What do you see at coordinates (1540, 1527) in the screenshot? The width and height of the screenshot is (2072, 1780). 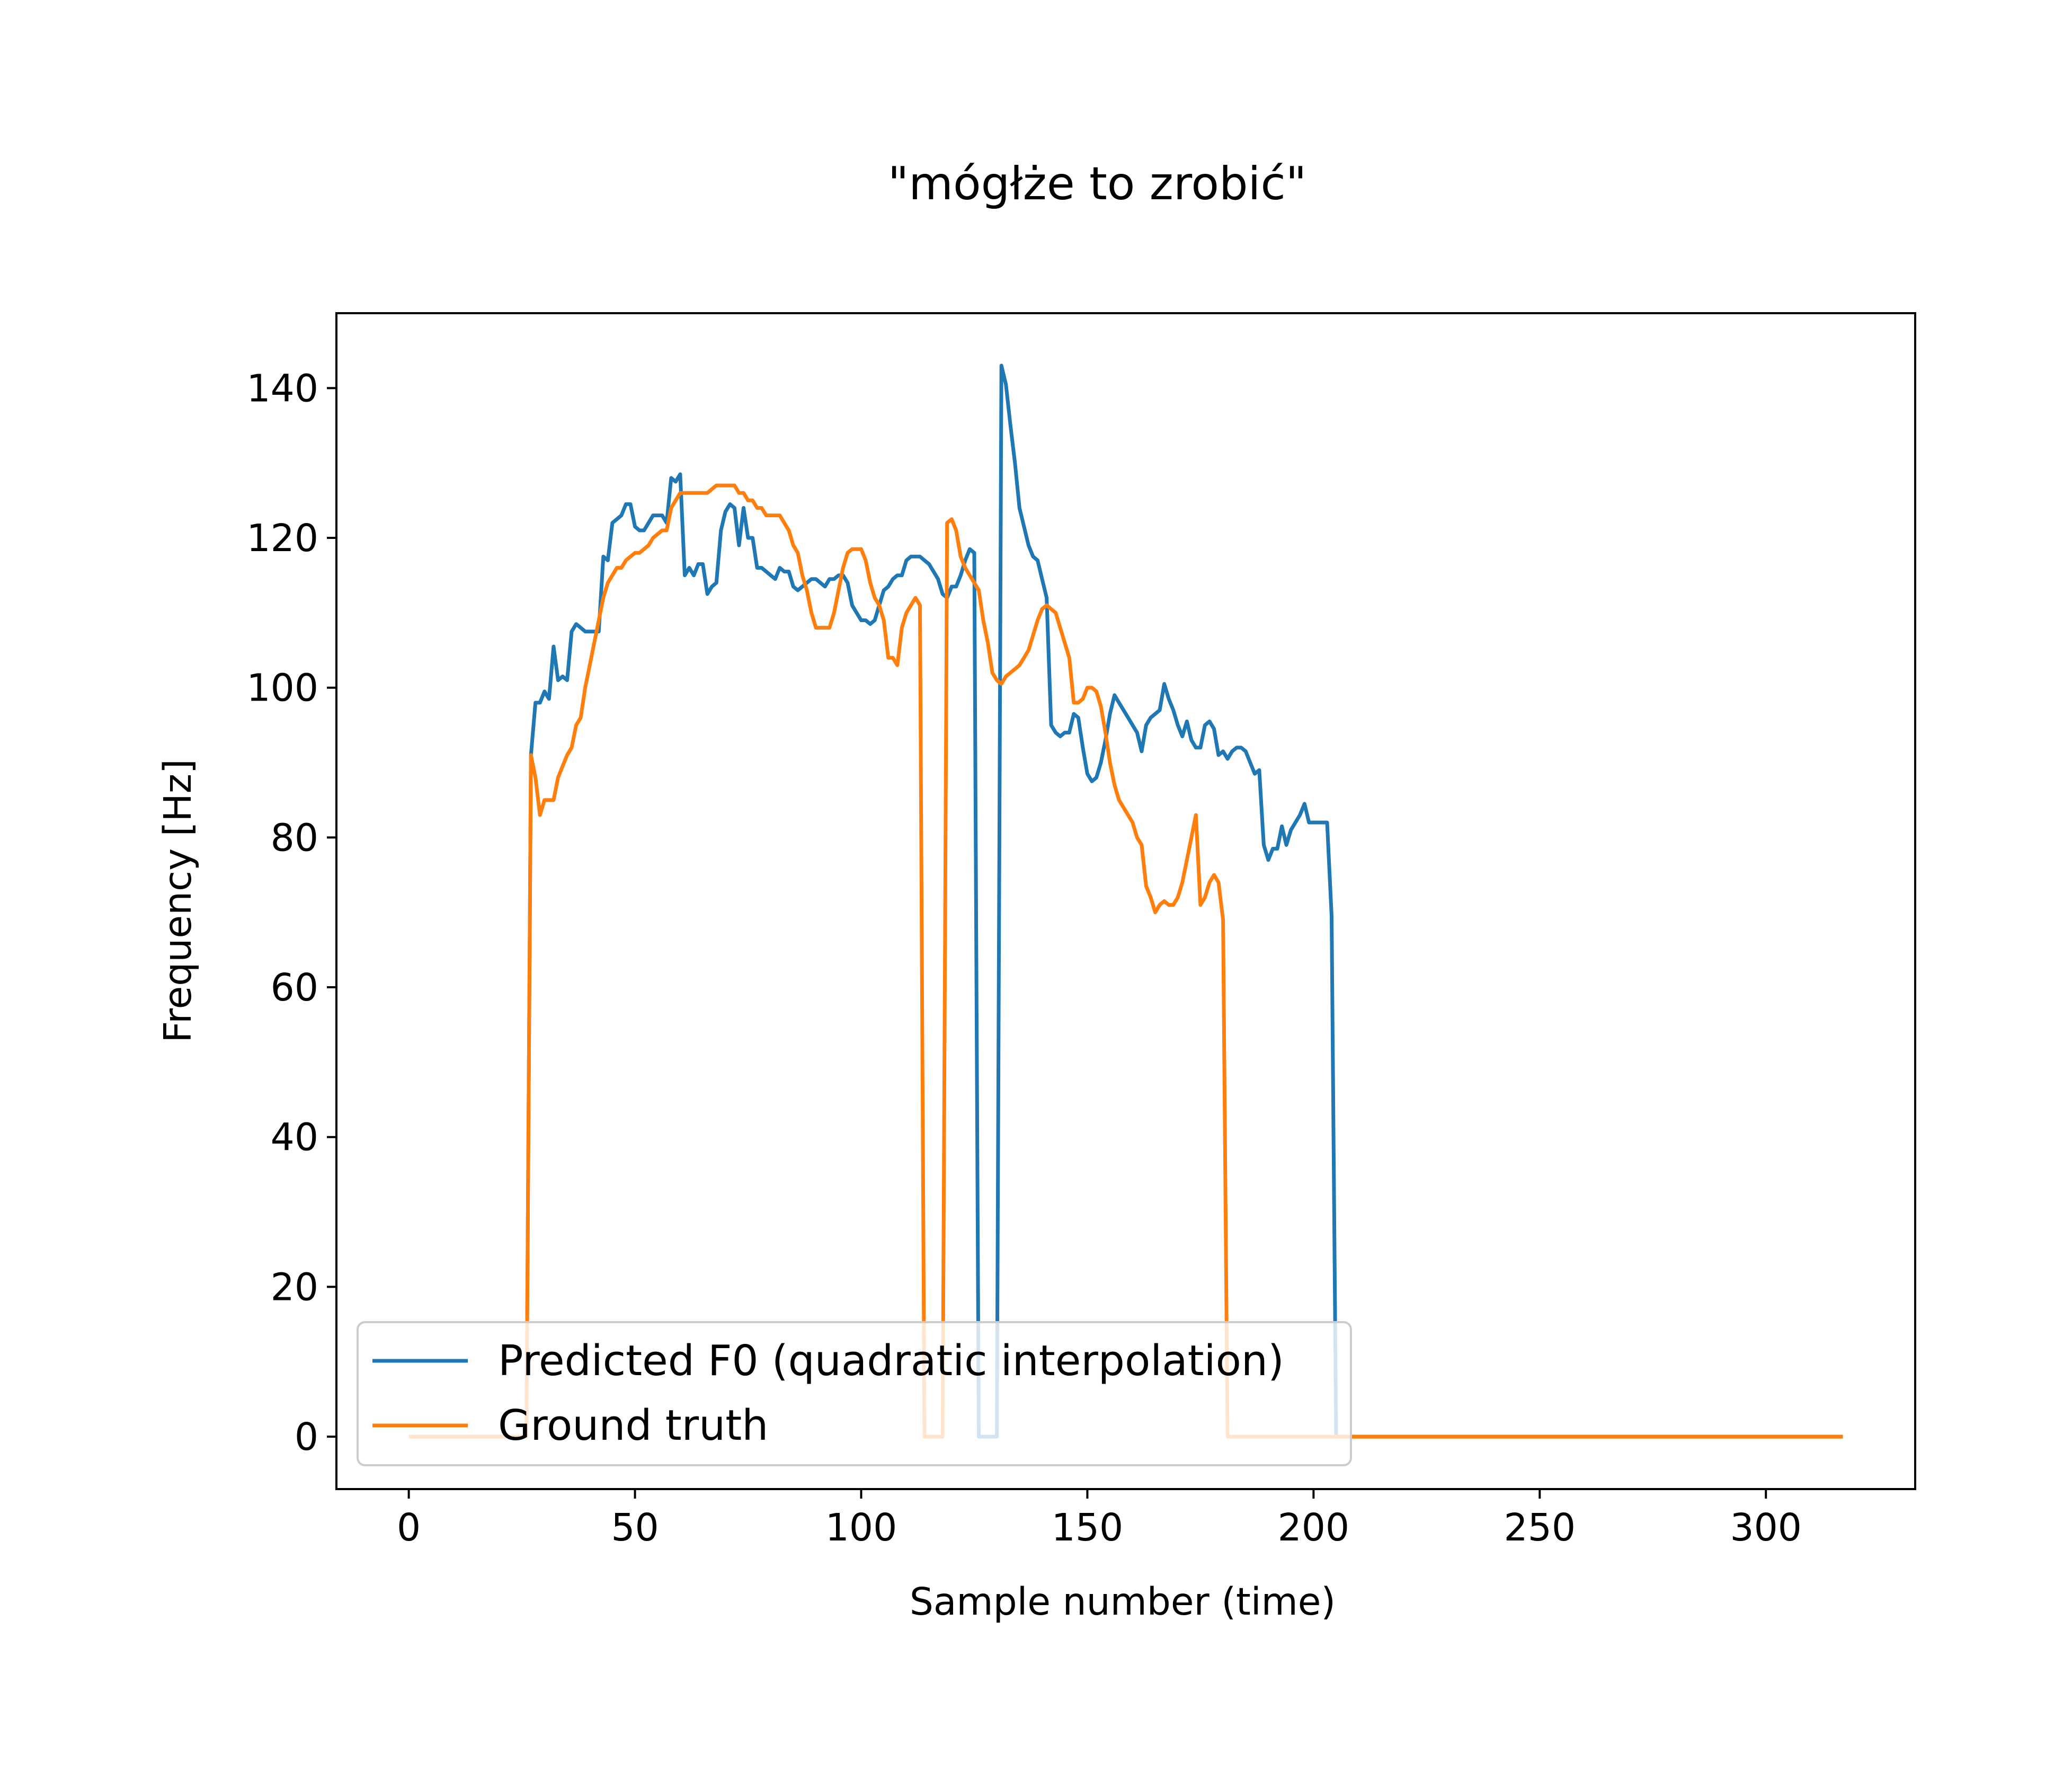 I see `x-tick-label: 250` at bounding box center [1540, 1527].